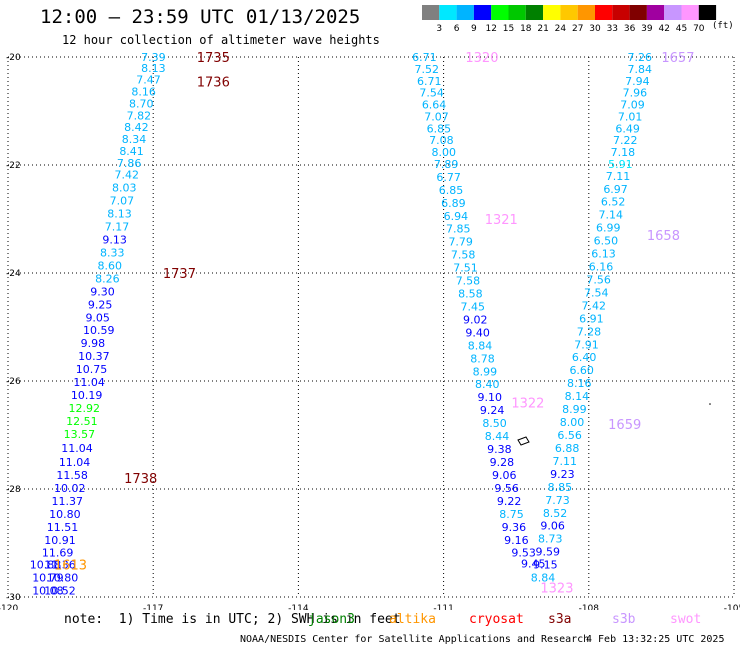 Image resolution: width=740 pixels, height=650 pixels. What do you see at coordinates (457, 29) in the screenshot?
I see `colorbar-label: 6` at bounding box center [457, 29].